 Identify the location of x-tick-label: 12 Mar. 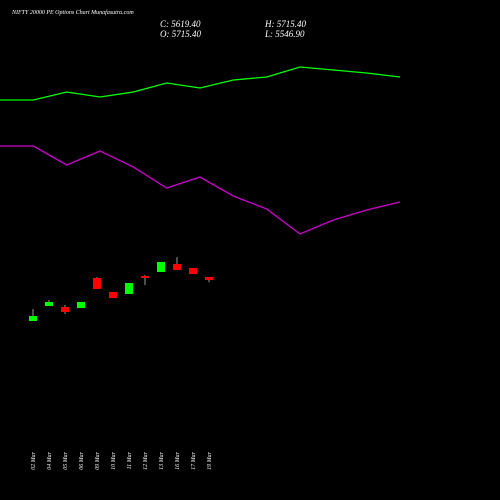
(146, 460).